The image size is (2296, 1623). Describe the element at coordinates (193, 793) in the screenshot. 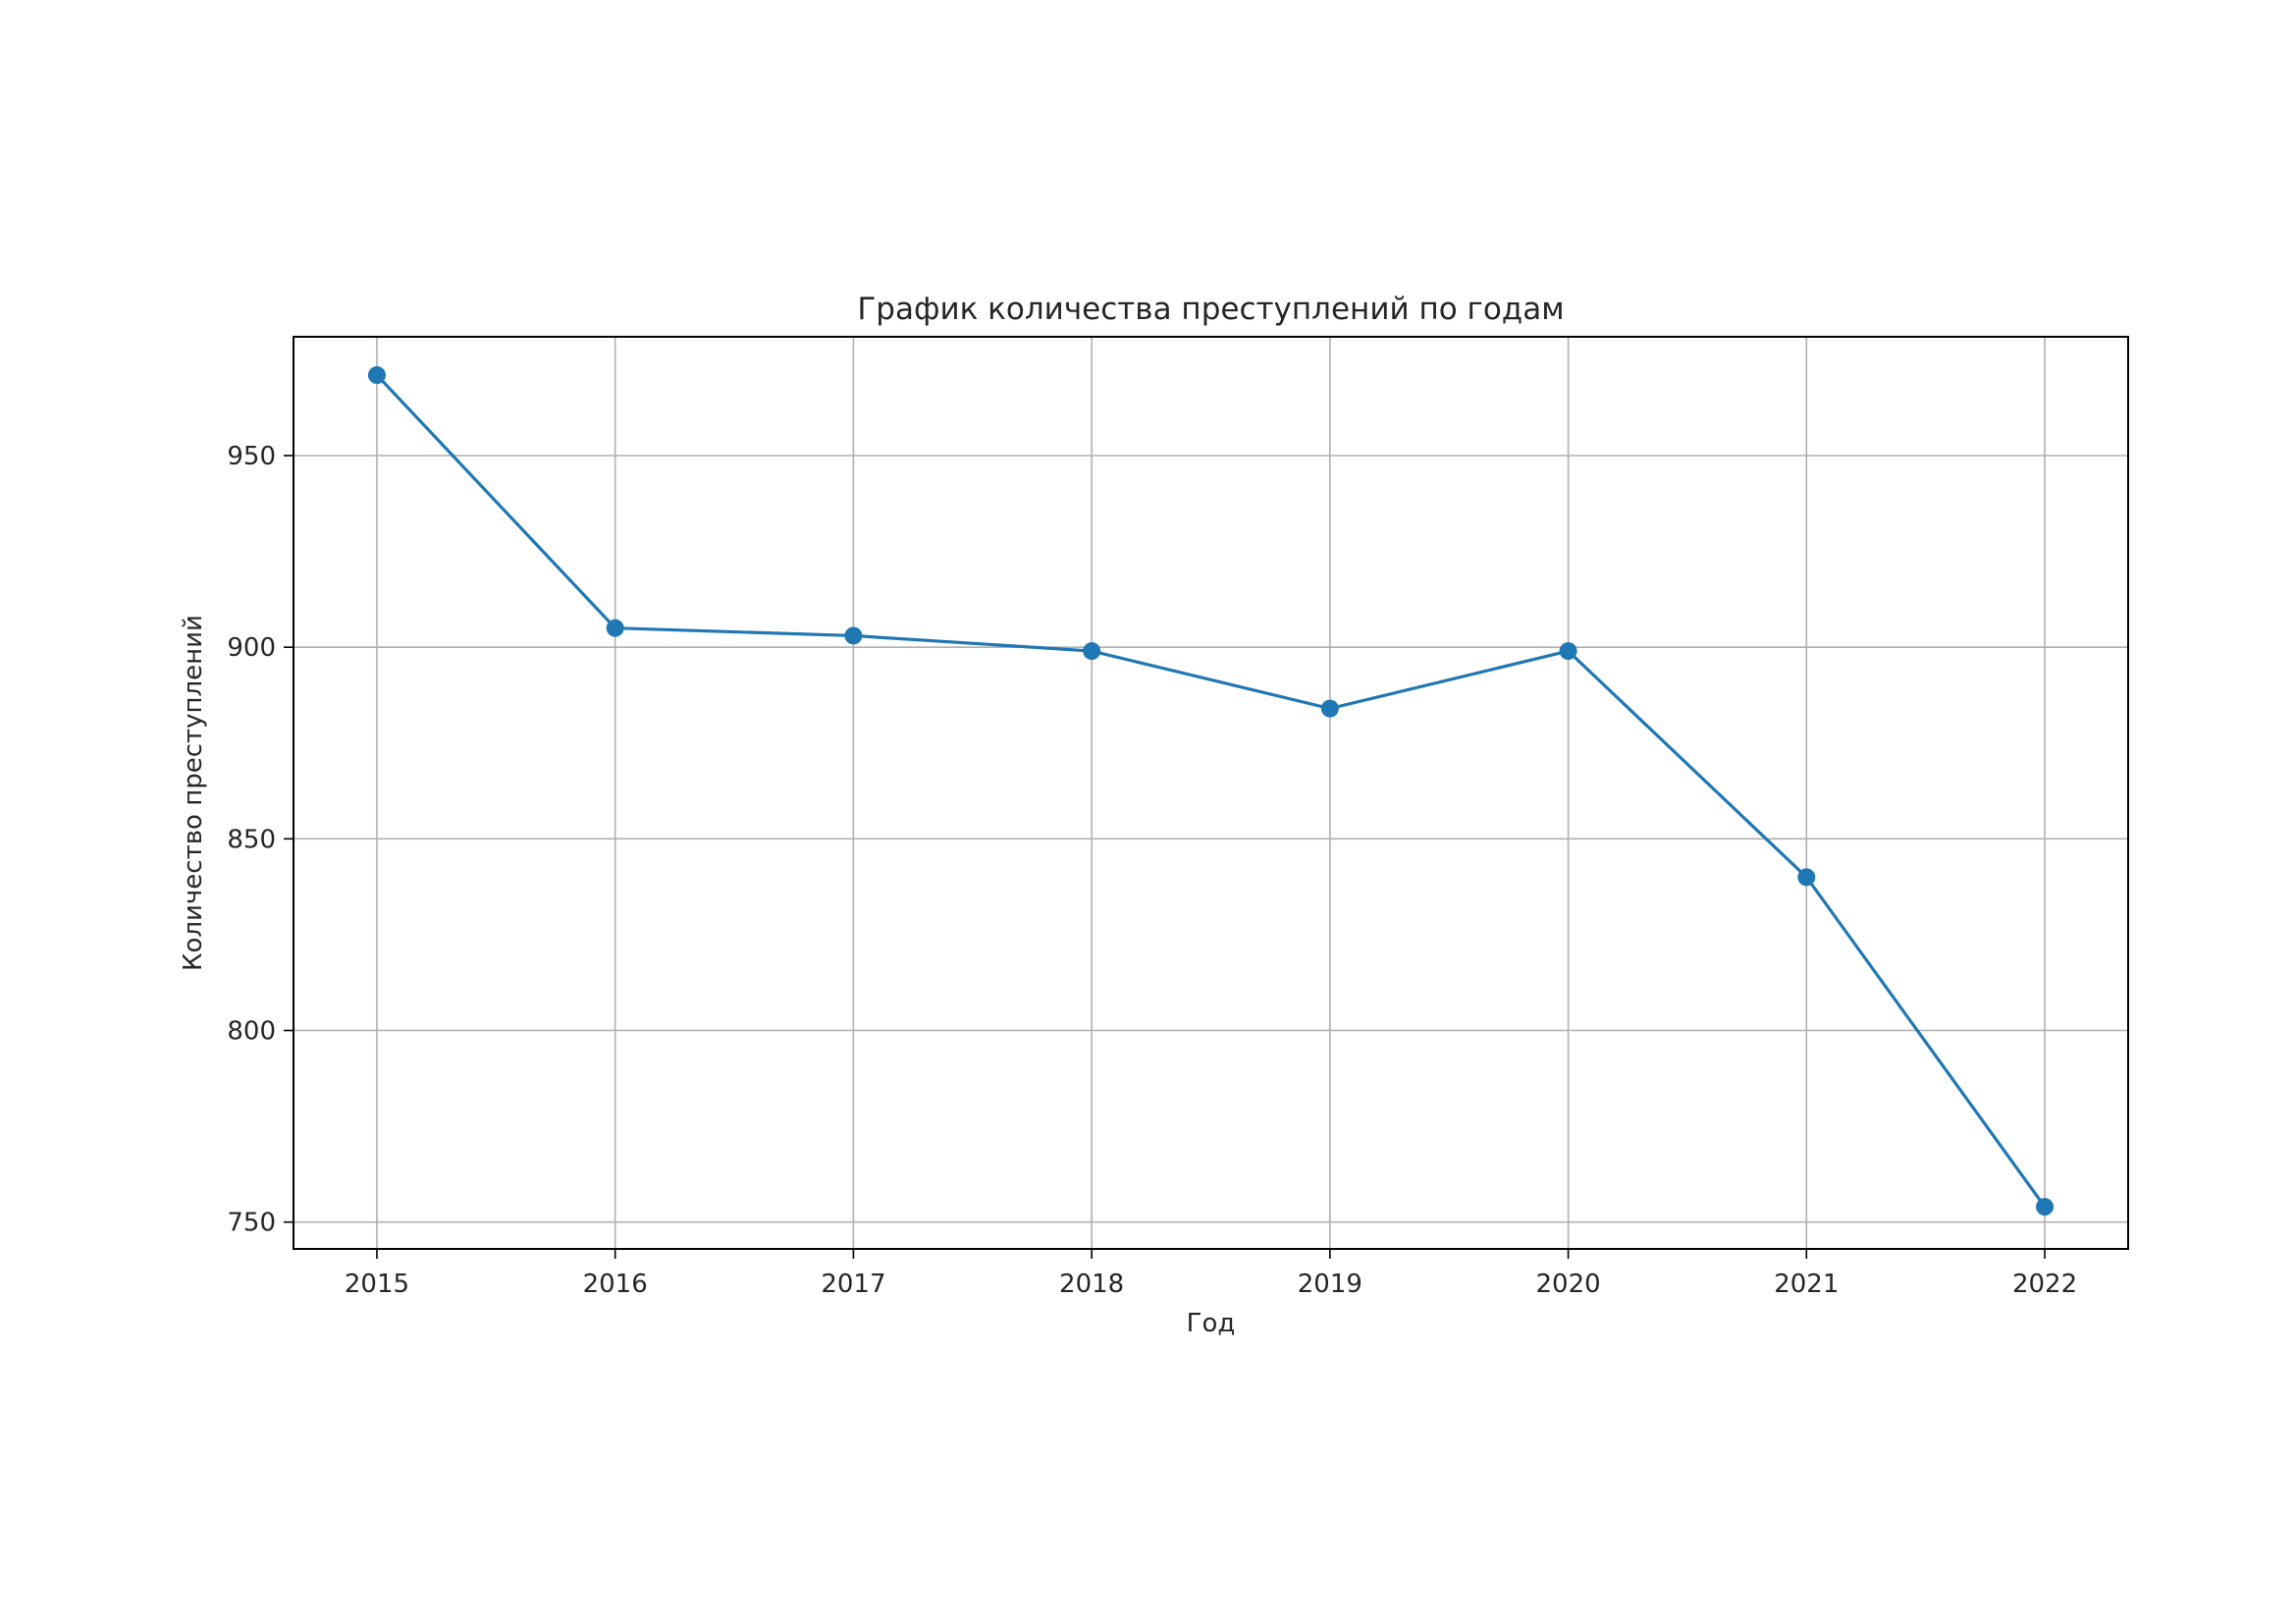

I see `y-axis-label: Количество преступлений` at that location.